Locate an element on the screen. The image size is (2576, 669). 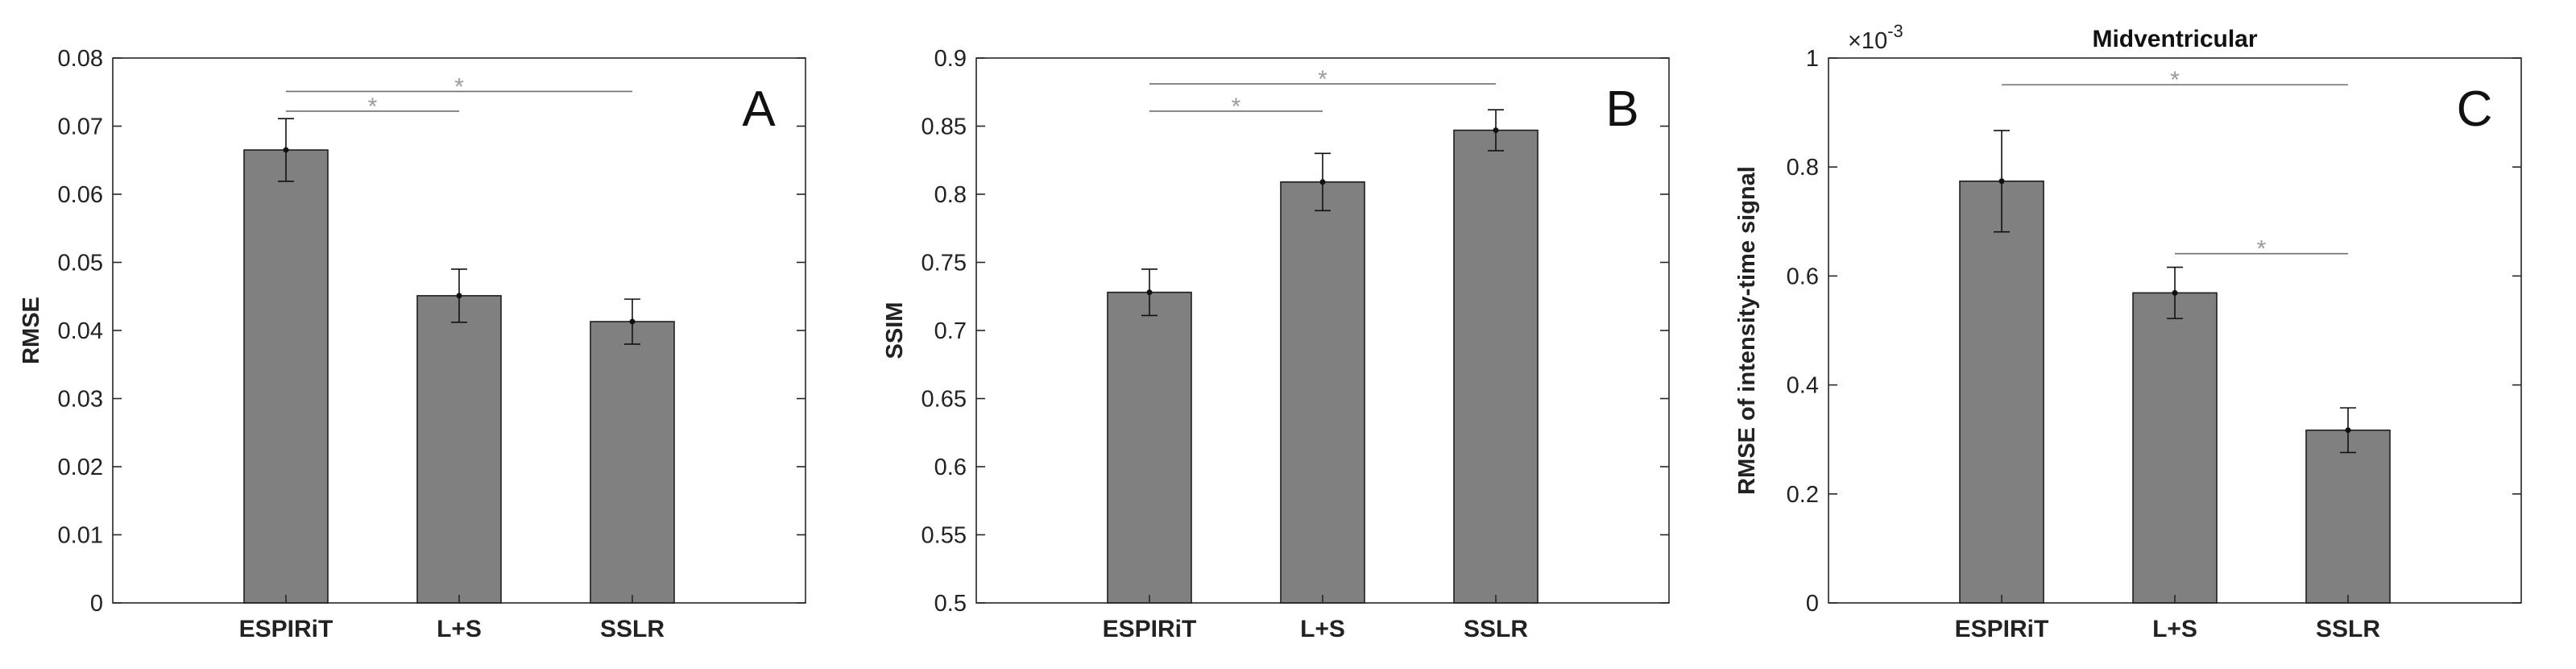
panel-label: B is located at coordinates (1621, 109).